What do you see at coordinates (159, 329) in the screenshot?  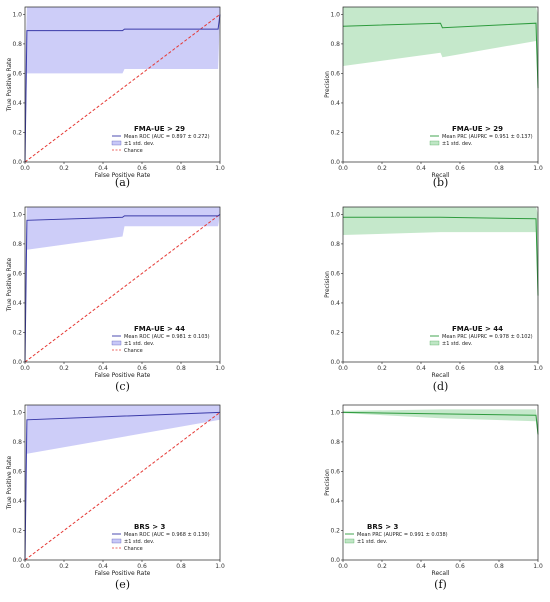 I see `legend-title: FMA-UE > 44` at bounding box center [159, 329].